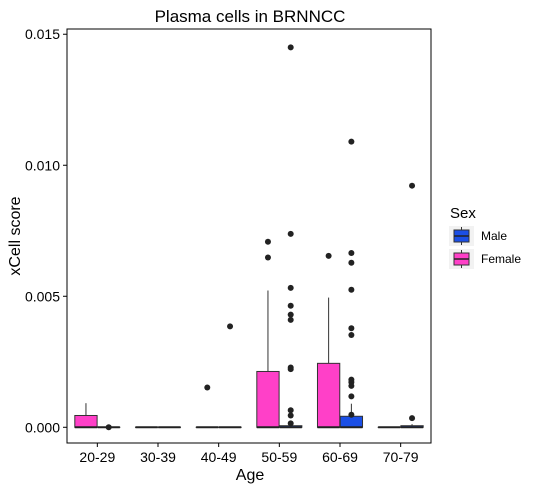  I want to click on y-tick-label: 0.015, so click(42, 34).